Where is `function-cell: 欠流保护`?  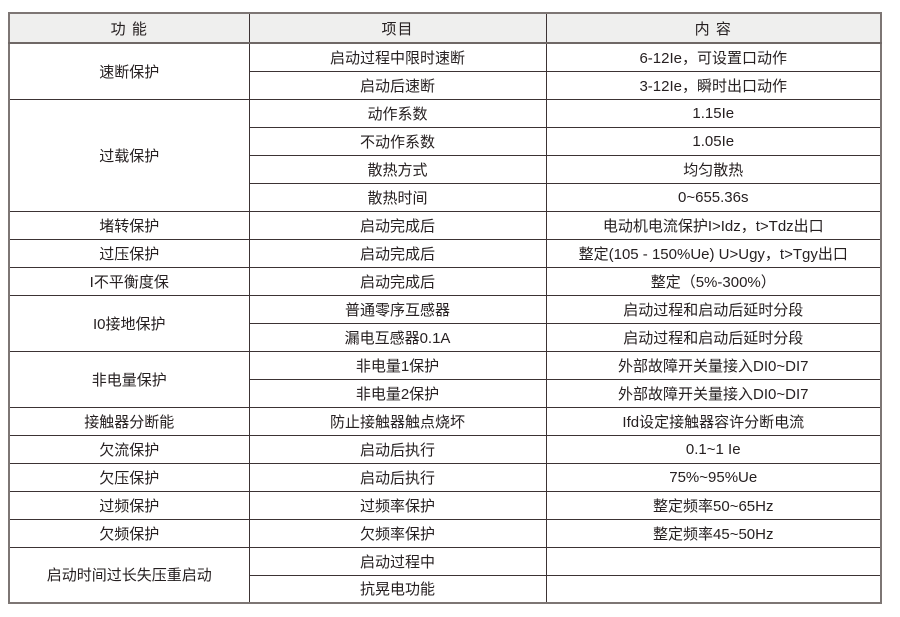
function-cell: 欠流保护 is located at coordinates (129, 449).